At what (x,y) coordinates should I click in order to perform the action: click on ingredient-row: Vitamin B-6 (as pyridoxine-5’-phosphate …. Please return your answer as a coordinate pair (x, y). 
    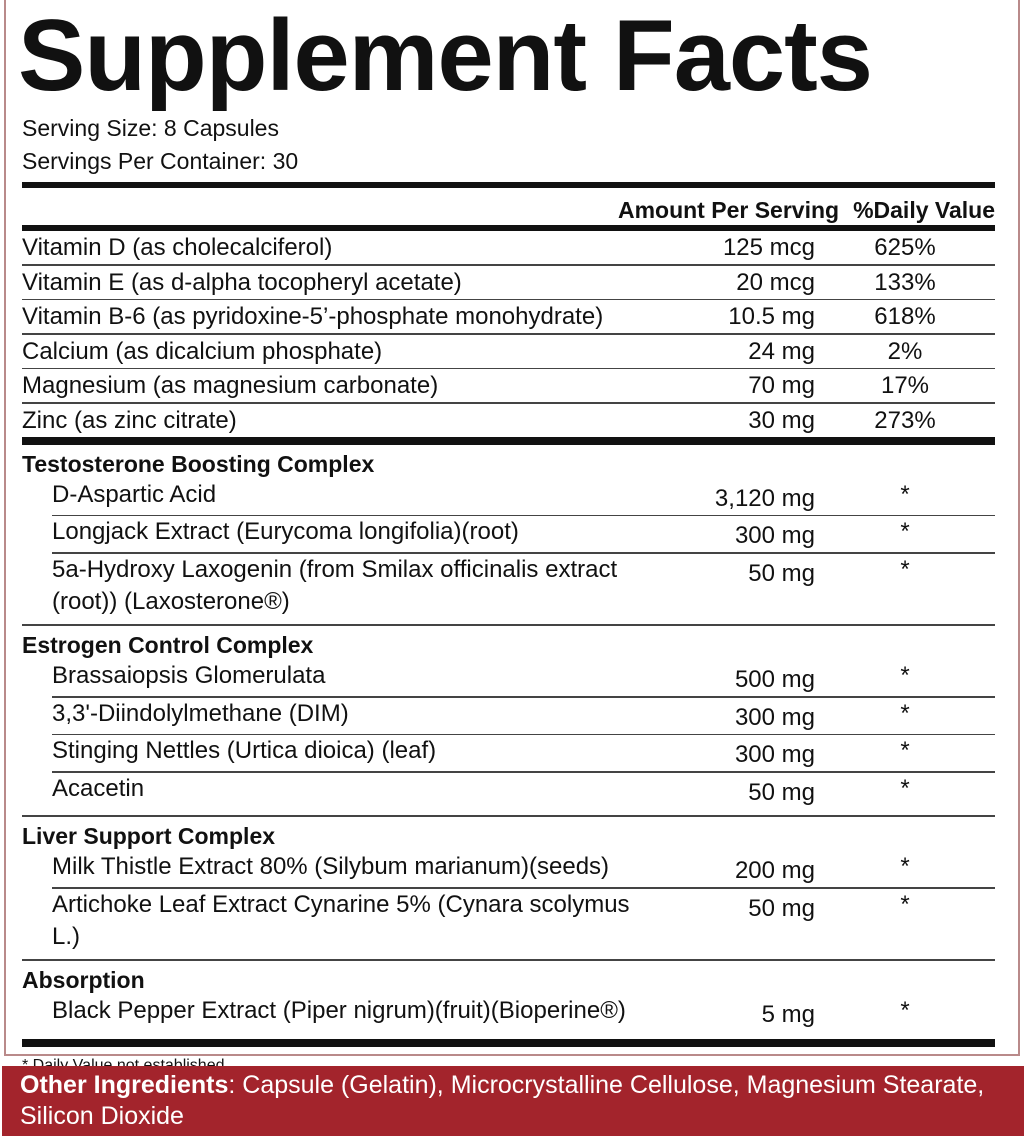
    Looking at the image, I should click on (508, 316).